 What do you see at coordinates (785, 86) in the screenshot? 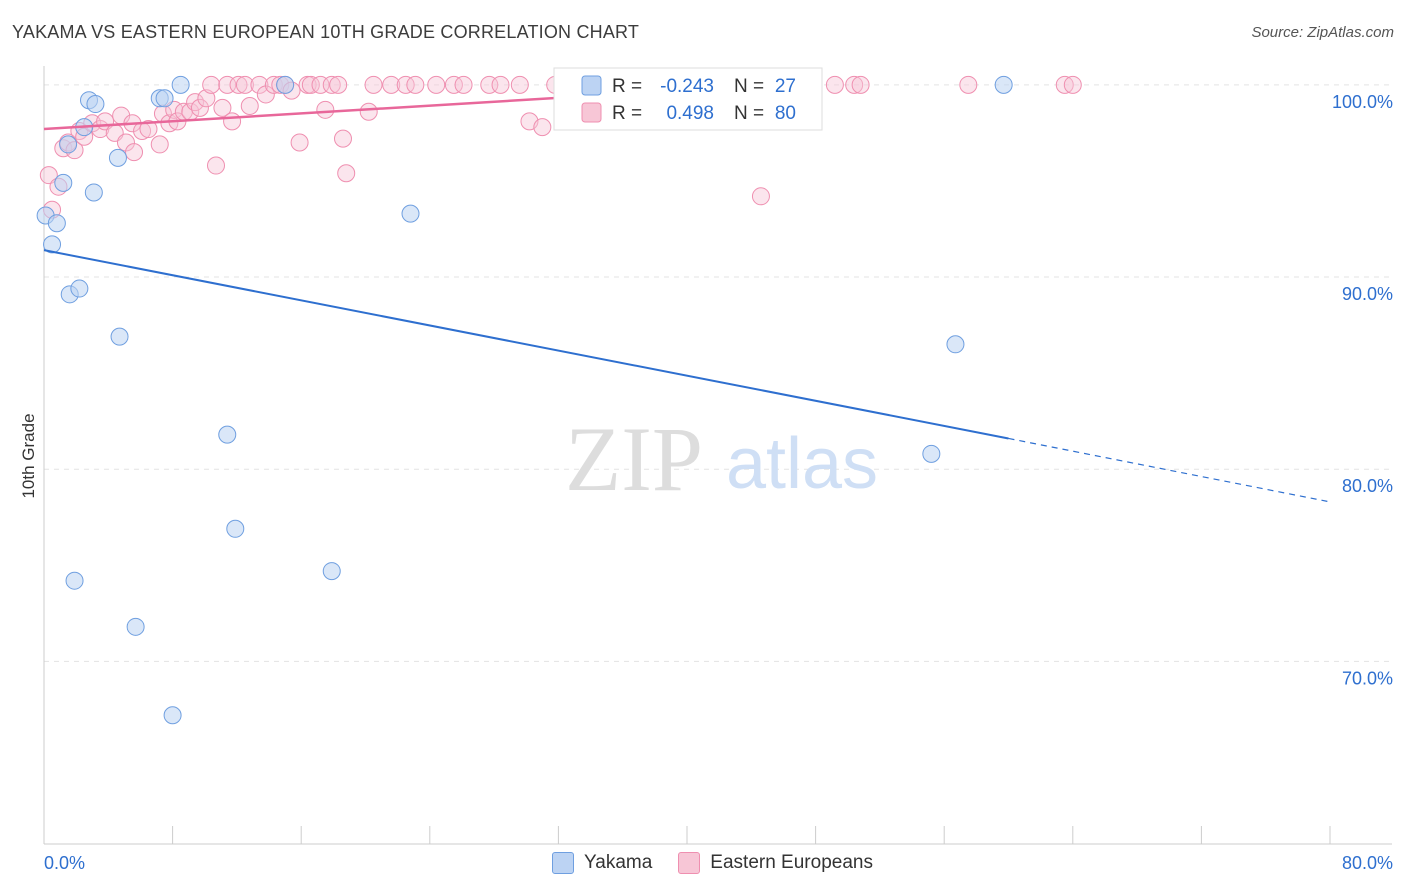
I see `legend-n-value: 27` at bounding box center [785, 86].